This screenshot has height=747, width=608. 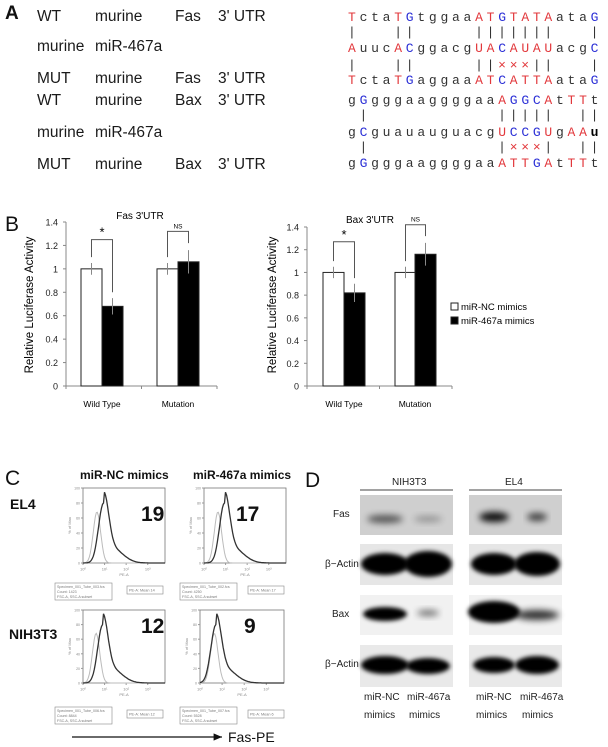 What do you see at coordinates (415, 404) in the screenshot?
I see `x-category-label: Mutation` at bounding box center [415, 404].